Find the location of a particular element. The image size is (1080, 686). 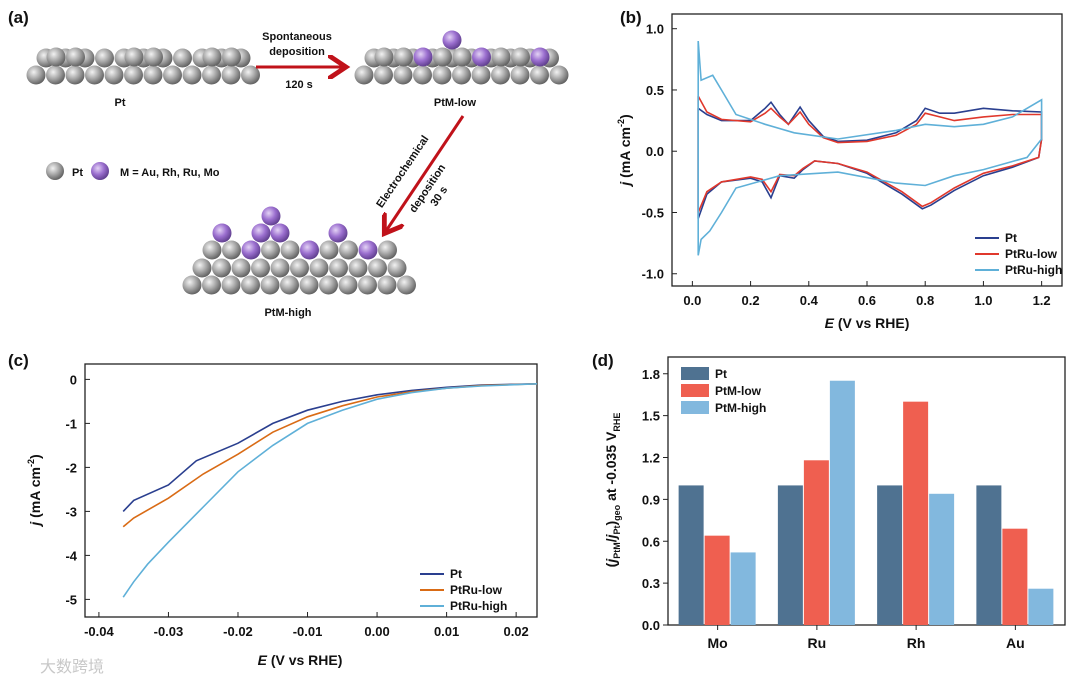

x-tick-label: -0.02 is located at coordinates (238, 631).